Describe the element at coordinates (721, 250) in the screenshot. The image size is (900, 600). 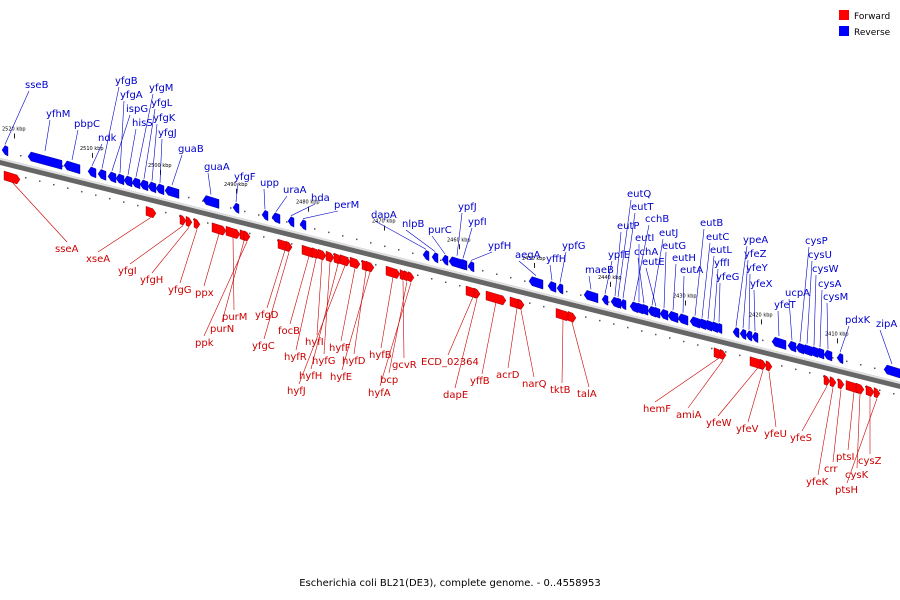
I see `reverse-gene-label: eutL` at that location.